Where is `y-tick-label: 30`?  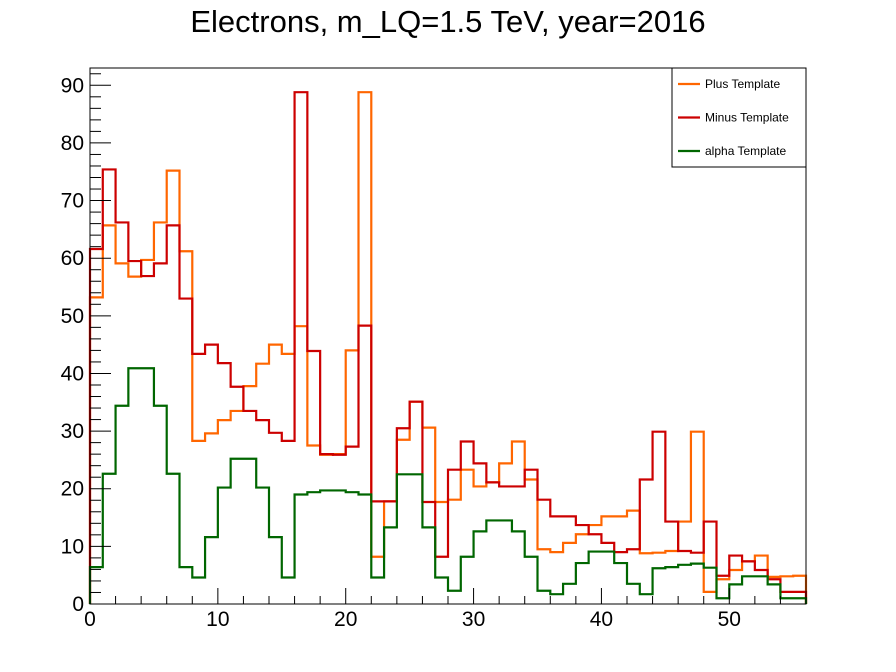
y-tick-label: 30 is located at coordinates (72, 431).